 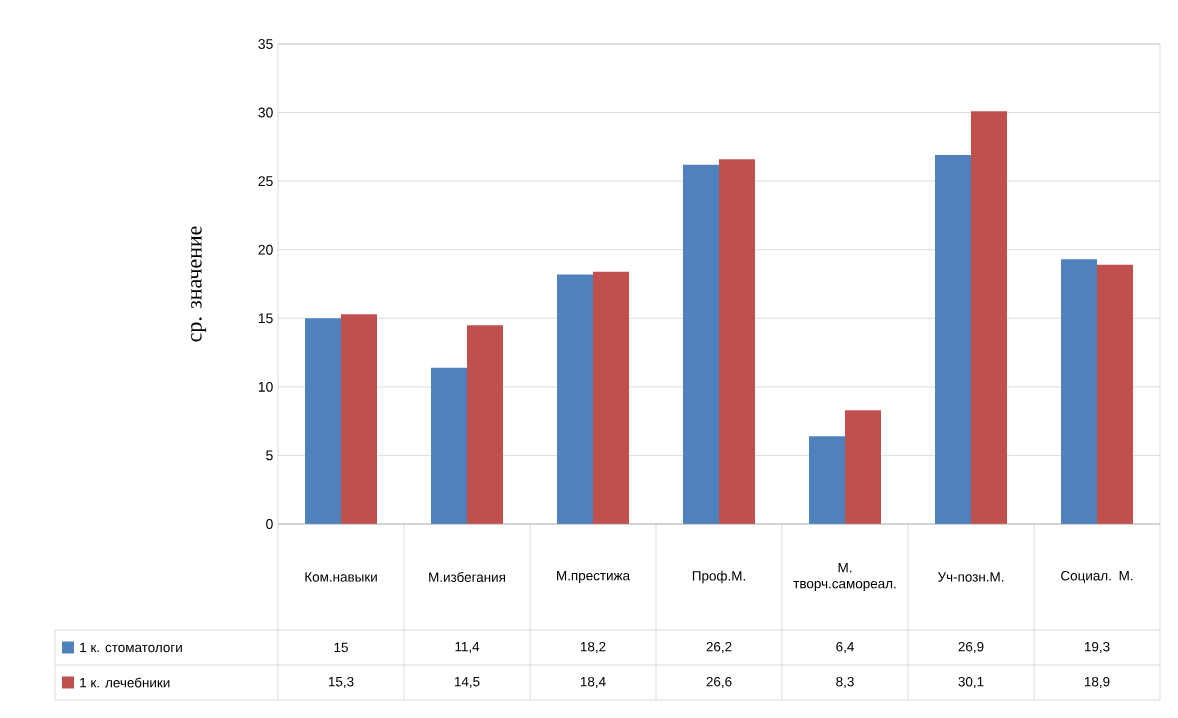 What do you see at coordinates (265, 112) in the screenshot?
I see `y-tick-label: 30` at bounding box center [265, 112].